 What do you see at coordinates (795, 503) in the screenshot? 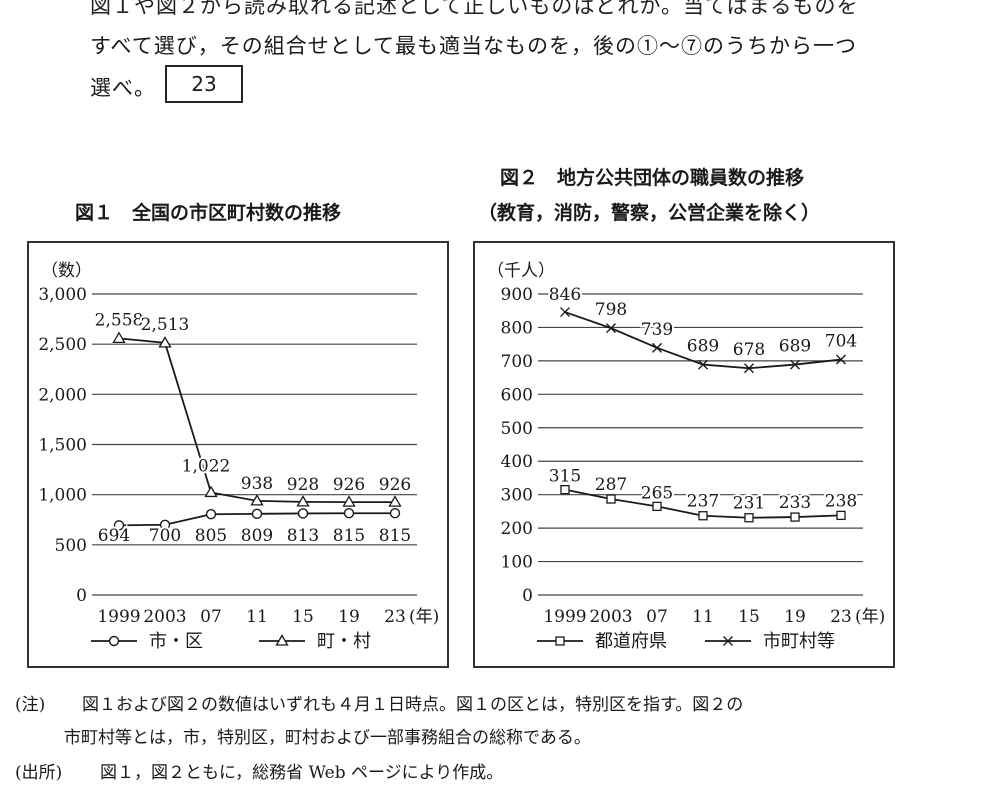
I see `data-label: 233` at bounding box center [795, 503].